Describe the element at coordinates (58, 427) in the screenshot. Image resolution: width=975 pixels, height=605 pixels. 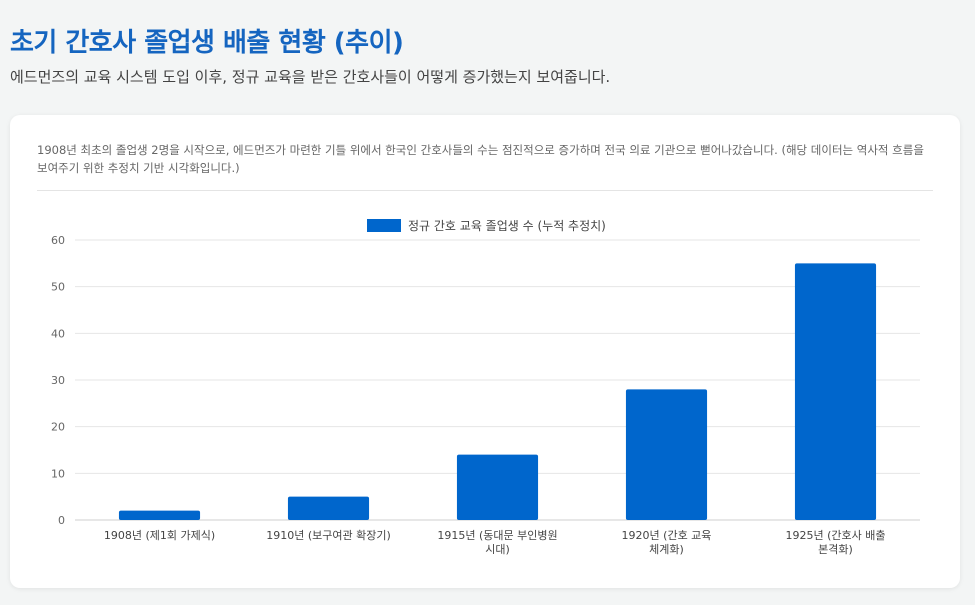
I see `y-tick-label: 20` at that location.